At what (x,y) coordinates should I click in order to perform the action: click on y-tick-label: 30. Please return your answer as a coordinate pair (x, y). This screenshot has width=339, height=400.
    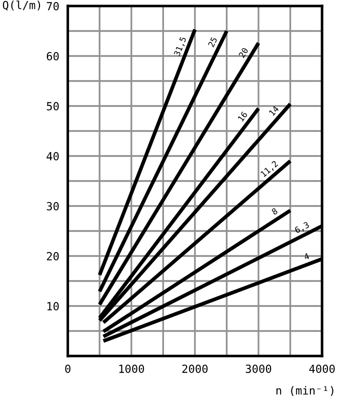
    Looking at the image, I should click on (52, 206).